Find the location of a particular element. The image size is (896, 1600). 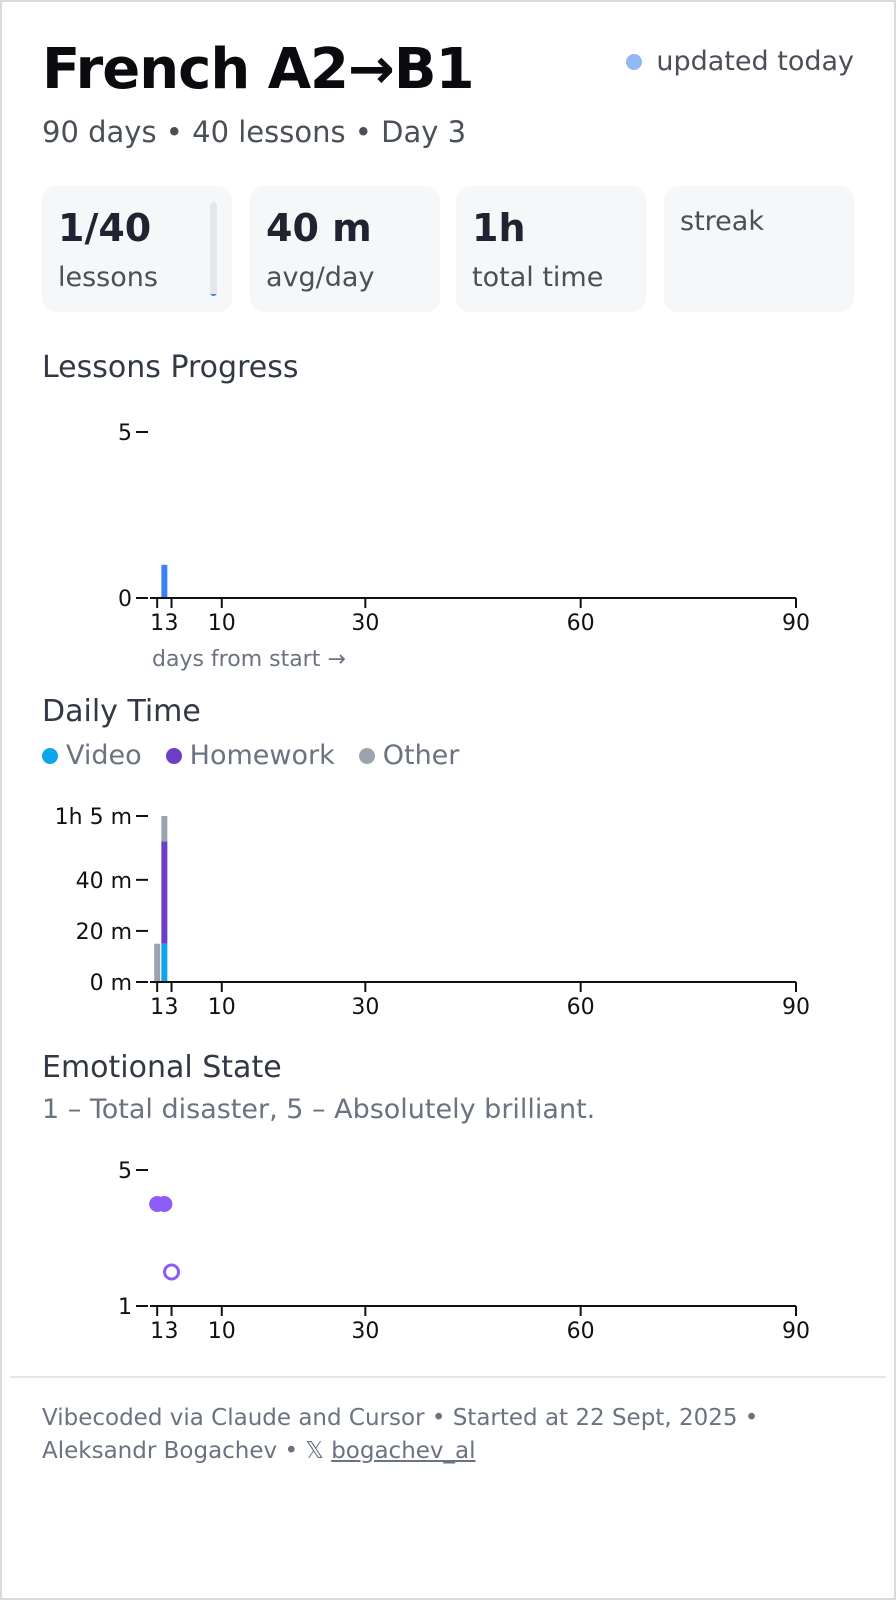

emo-x-tick-label: 60 is located at coordinates (581, 1331).